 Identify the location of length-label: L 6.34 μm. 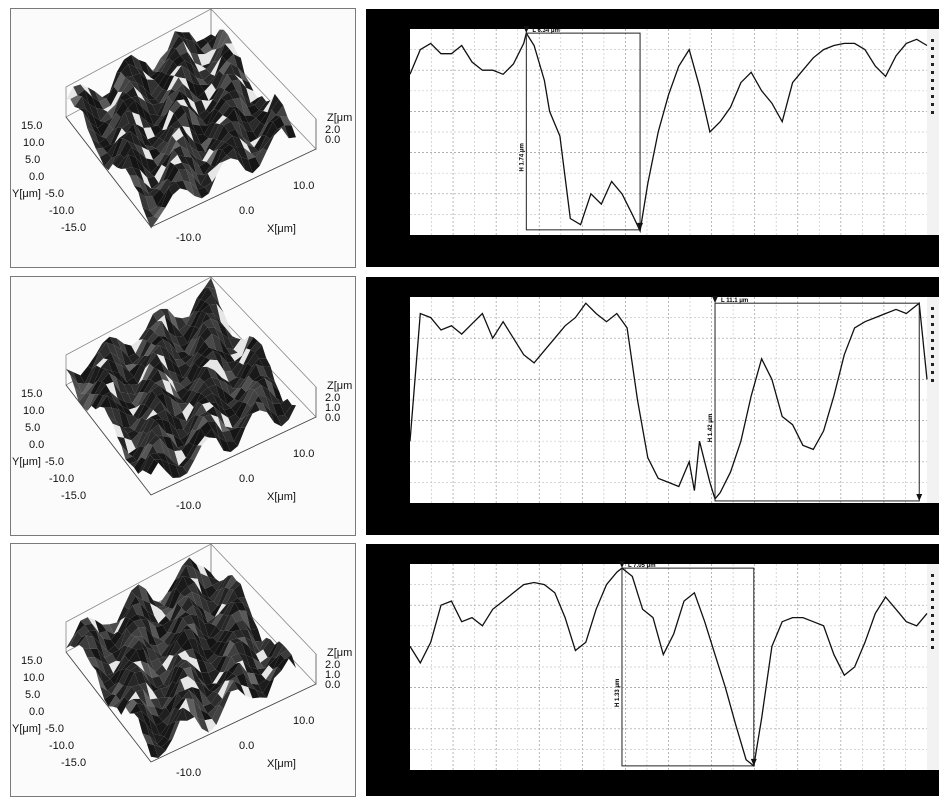
(546, 31).